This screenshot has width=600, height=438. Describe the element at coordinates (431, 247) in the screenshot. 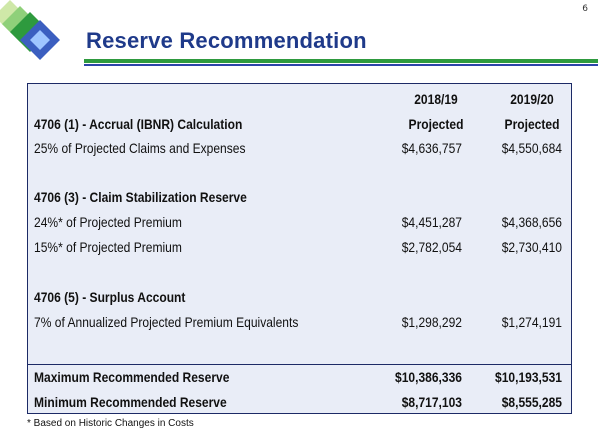

I see `row-value-2018: $2,782,054` at that location.